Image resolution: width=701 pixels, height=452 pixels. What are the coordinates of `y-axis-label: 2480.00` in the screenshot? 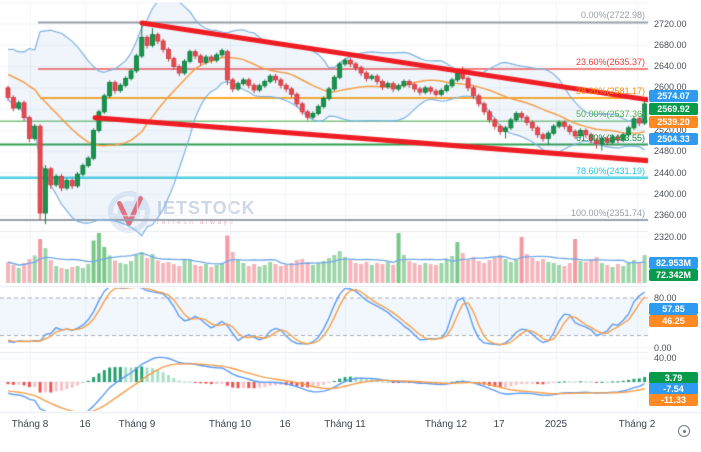 It's located at (670, 151).